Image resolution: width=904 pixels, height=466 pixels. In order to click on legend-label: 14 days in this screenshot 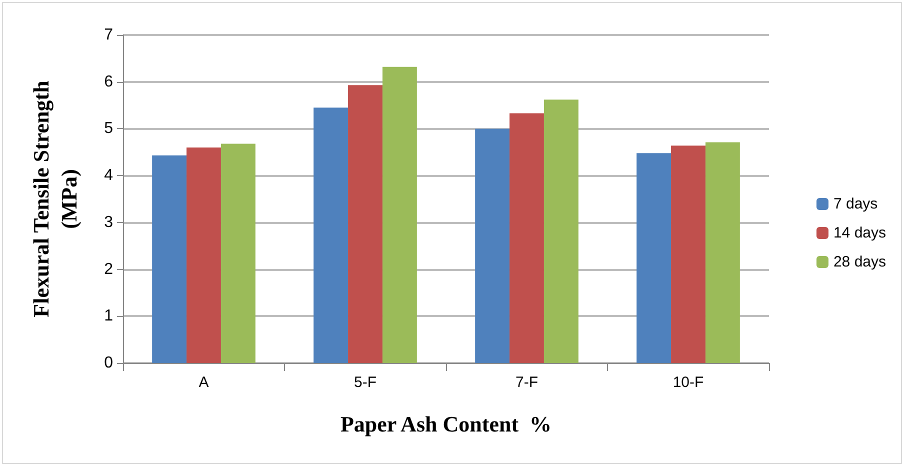, I will do `click(859, 233)`.